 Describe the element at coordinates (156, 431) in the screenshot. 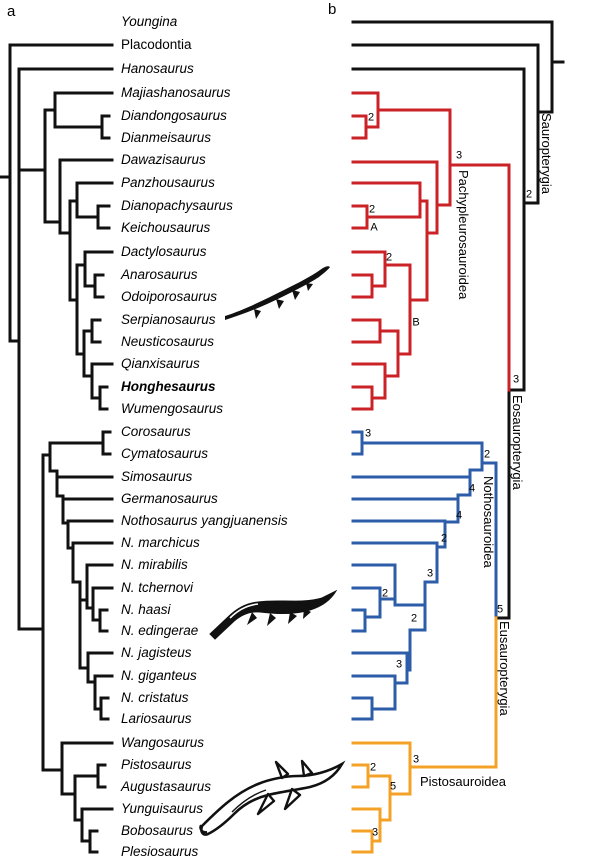

I see `taxon-label: Corosaurus` at that location.